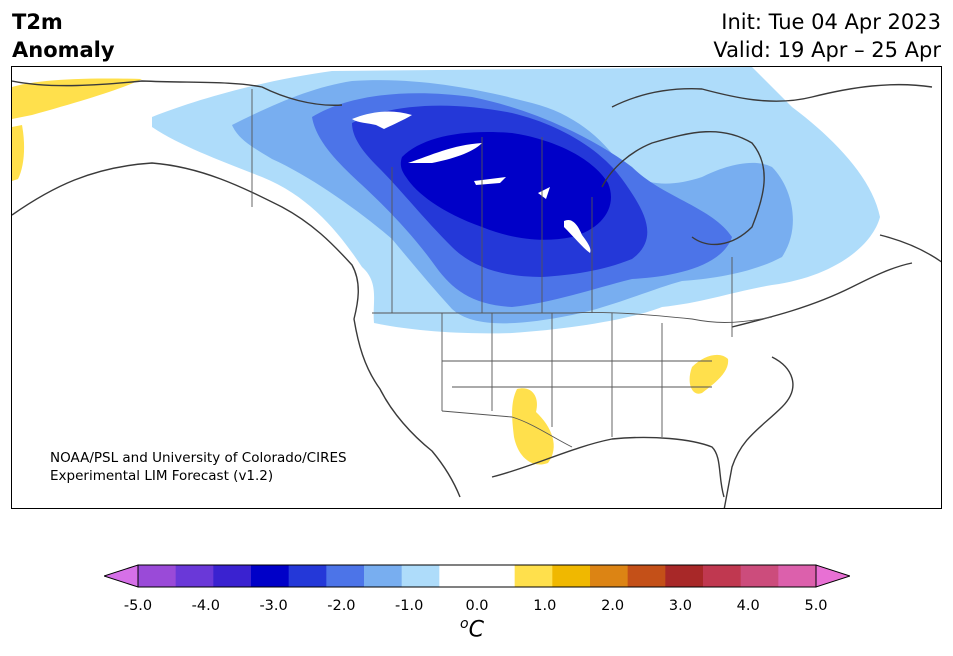 The height and width of the screenshot is (656, 953). I want to click on init-date: Init: Tue 04 Apr 2023, so click(831, 22).